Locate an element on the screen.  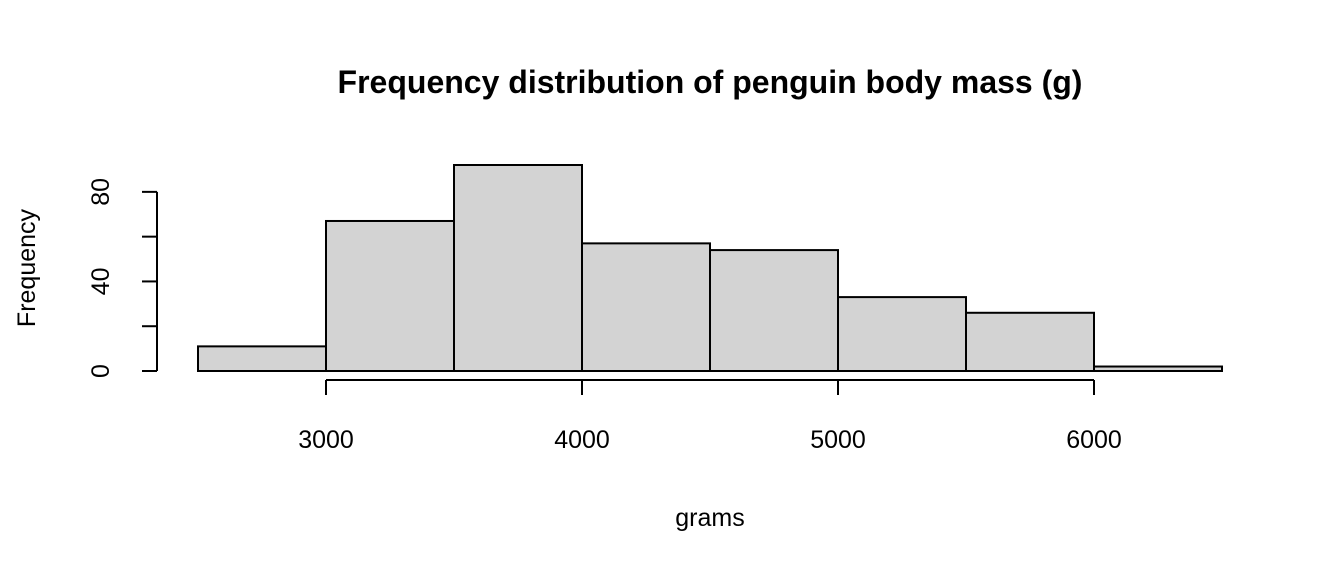
x-axis-label: grams is located at coordinates (709, 518).